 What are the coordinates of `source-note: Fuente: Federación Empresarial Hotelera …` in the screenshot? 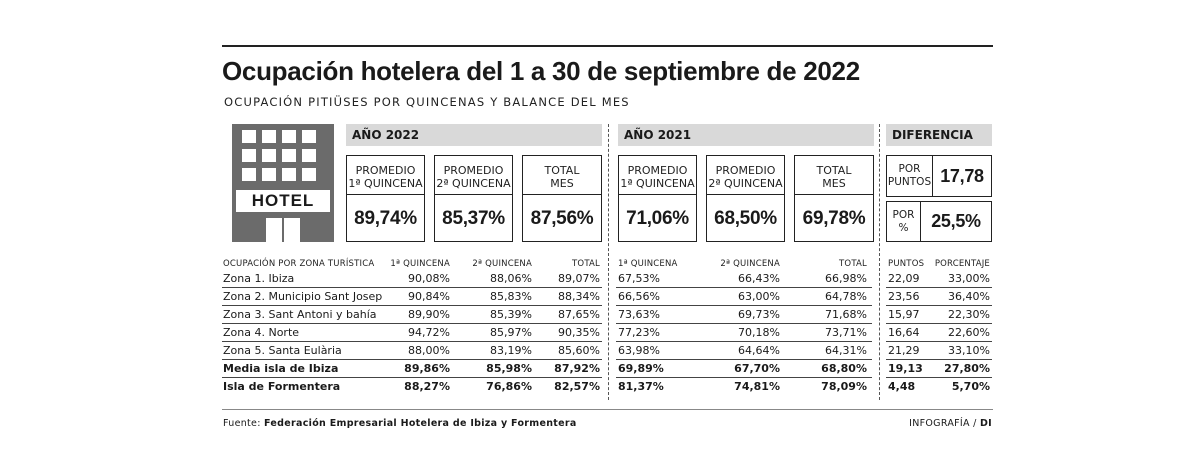 It's located at (400, 423).